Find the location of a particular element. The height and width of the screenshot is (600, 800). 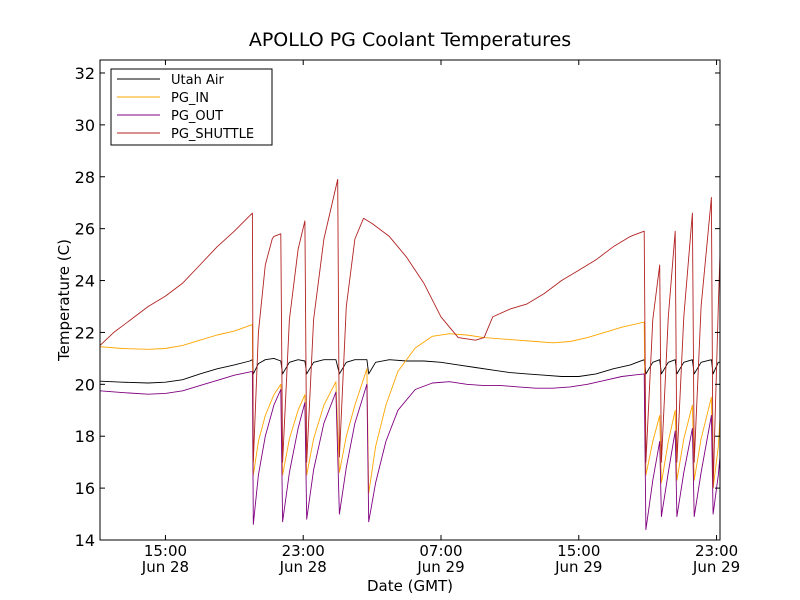

chart-title: APOLLO PG Coolant Temperatures is located at coordinates (410, 40).